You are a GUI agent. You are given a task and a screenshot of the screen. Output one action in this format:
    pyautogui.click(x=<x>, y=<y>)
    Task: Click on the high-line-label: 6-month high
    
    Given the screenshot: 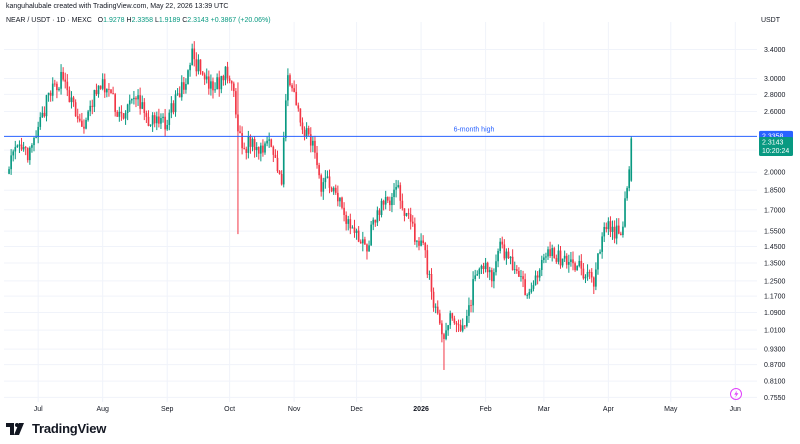 What is the action you would take?
    pyautogui.click(x=474, y=129)
    